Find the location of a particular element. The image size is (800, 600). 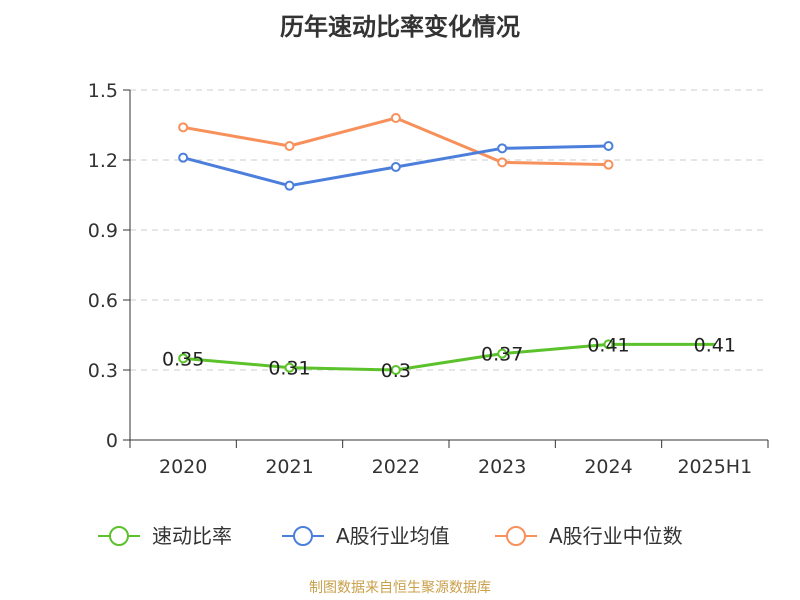

data-labels: 0.35 0.31 0.3 0.37 0.41 0.41 is located at coordinates (449, 358).